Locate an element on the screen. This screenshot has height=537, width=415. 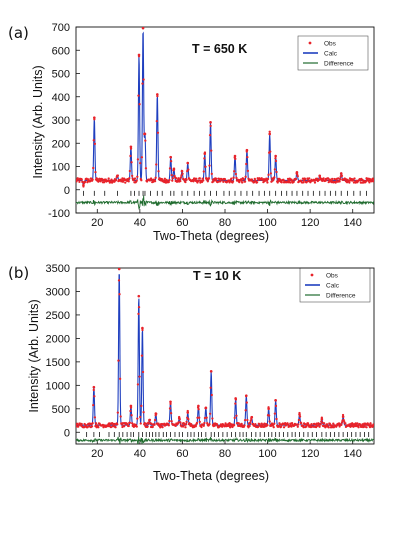
x-tick-label: 40 is located at coordinates (140, 454).